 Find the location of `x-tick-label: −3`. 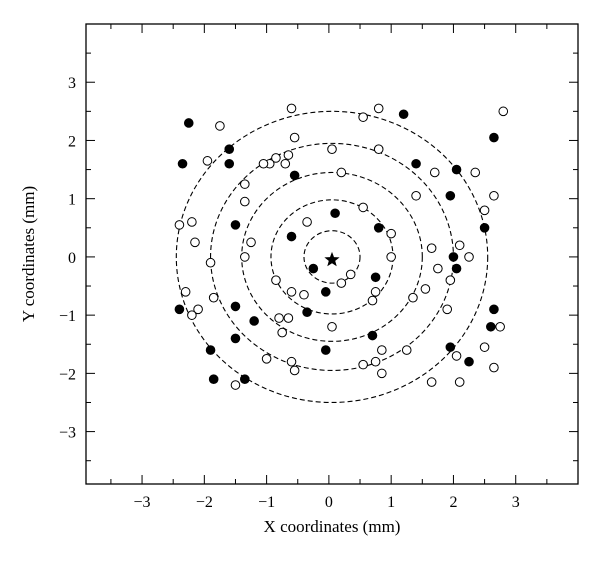

x-tick-label: −3 is located at coordinates (142, 502).